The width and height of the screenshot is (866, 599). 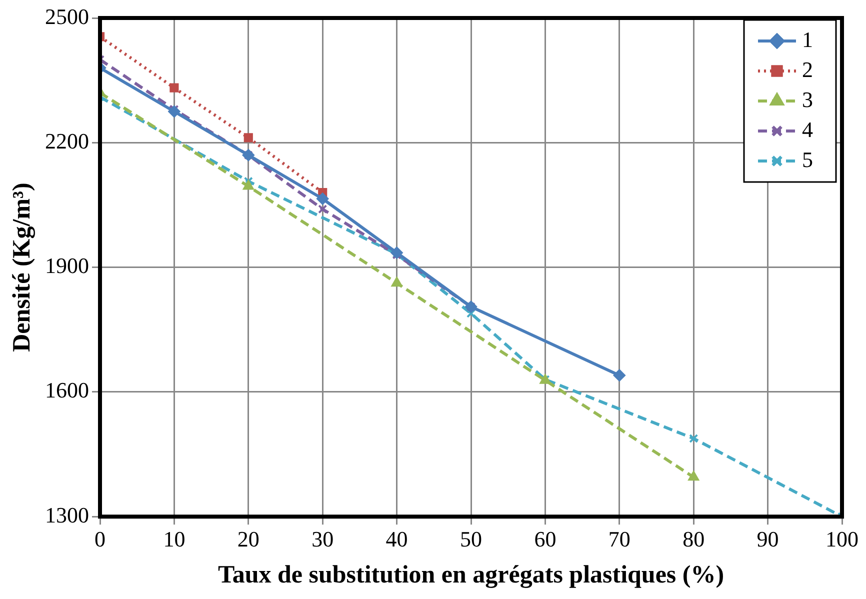 I want to click on legend-label: 4, so click(x=807, y=129).